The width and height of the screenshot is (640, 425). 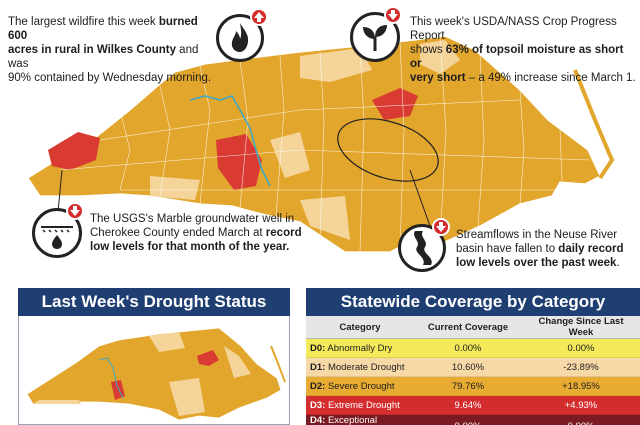 I want to click on groundwater-text-1: The USGS's Marble groundwater well in, so click(x=192, y=219).